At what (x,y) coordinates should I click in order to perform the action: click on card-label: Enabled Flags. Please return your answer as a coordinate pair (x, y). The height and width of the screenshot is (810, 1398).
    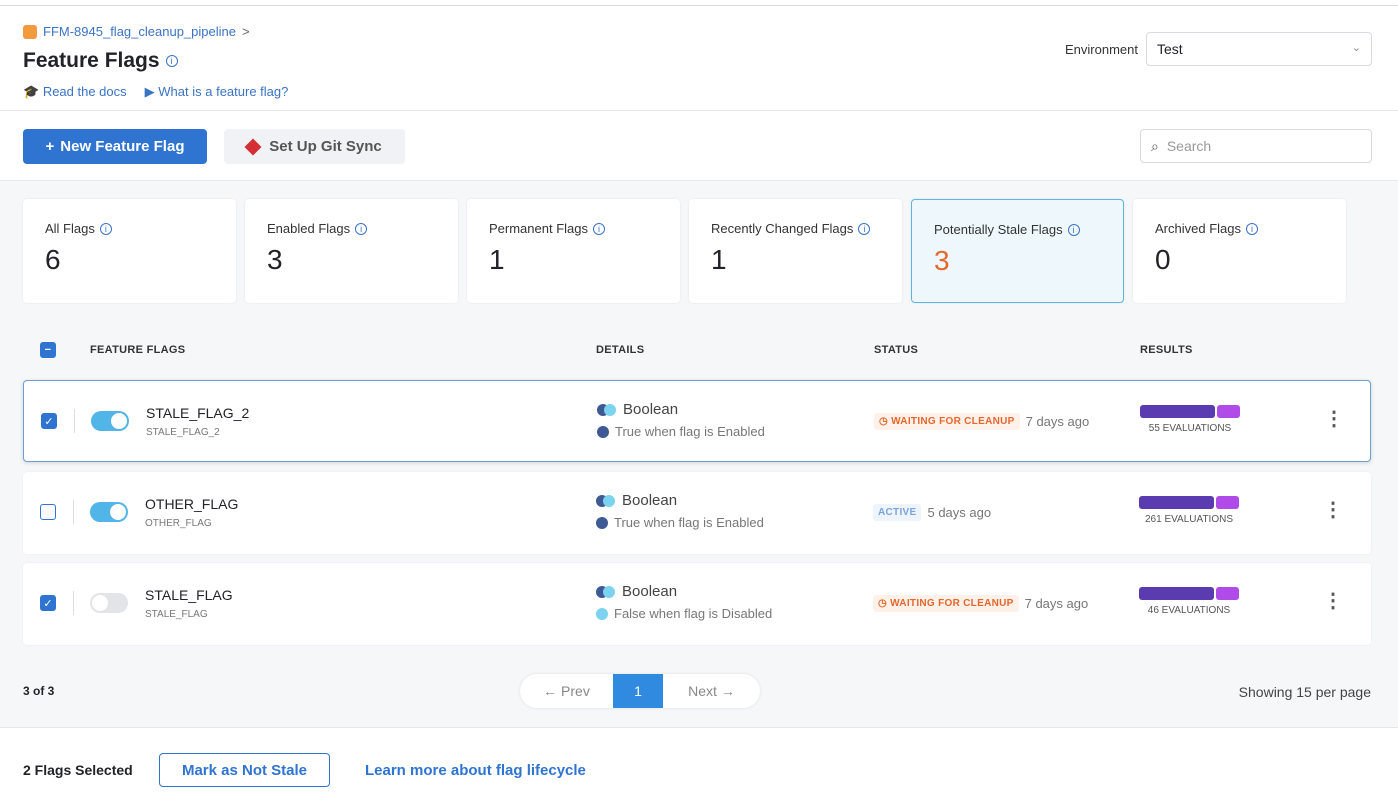
    Looking at the image, I should click on (309, 228).